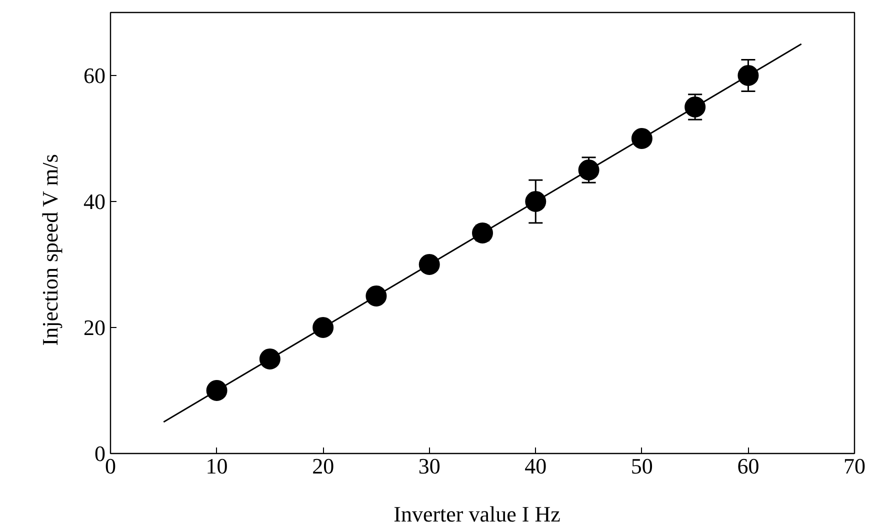 The image size is (872, 529). Describe the element at coordinates (323, 466) in the screenshot. I see `x-tick-label: 20` at that location.